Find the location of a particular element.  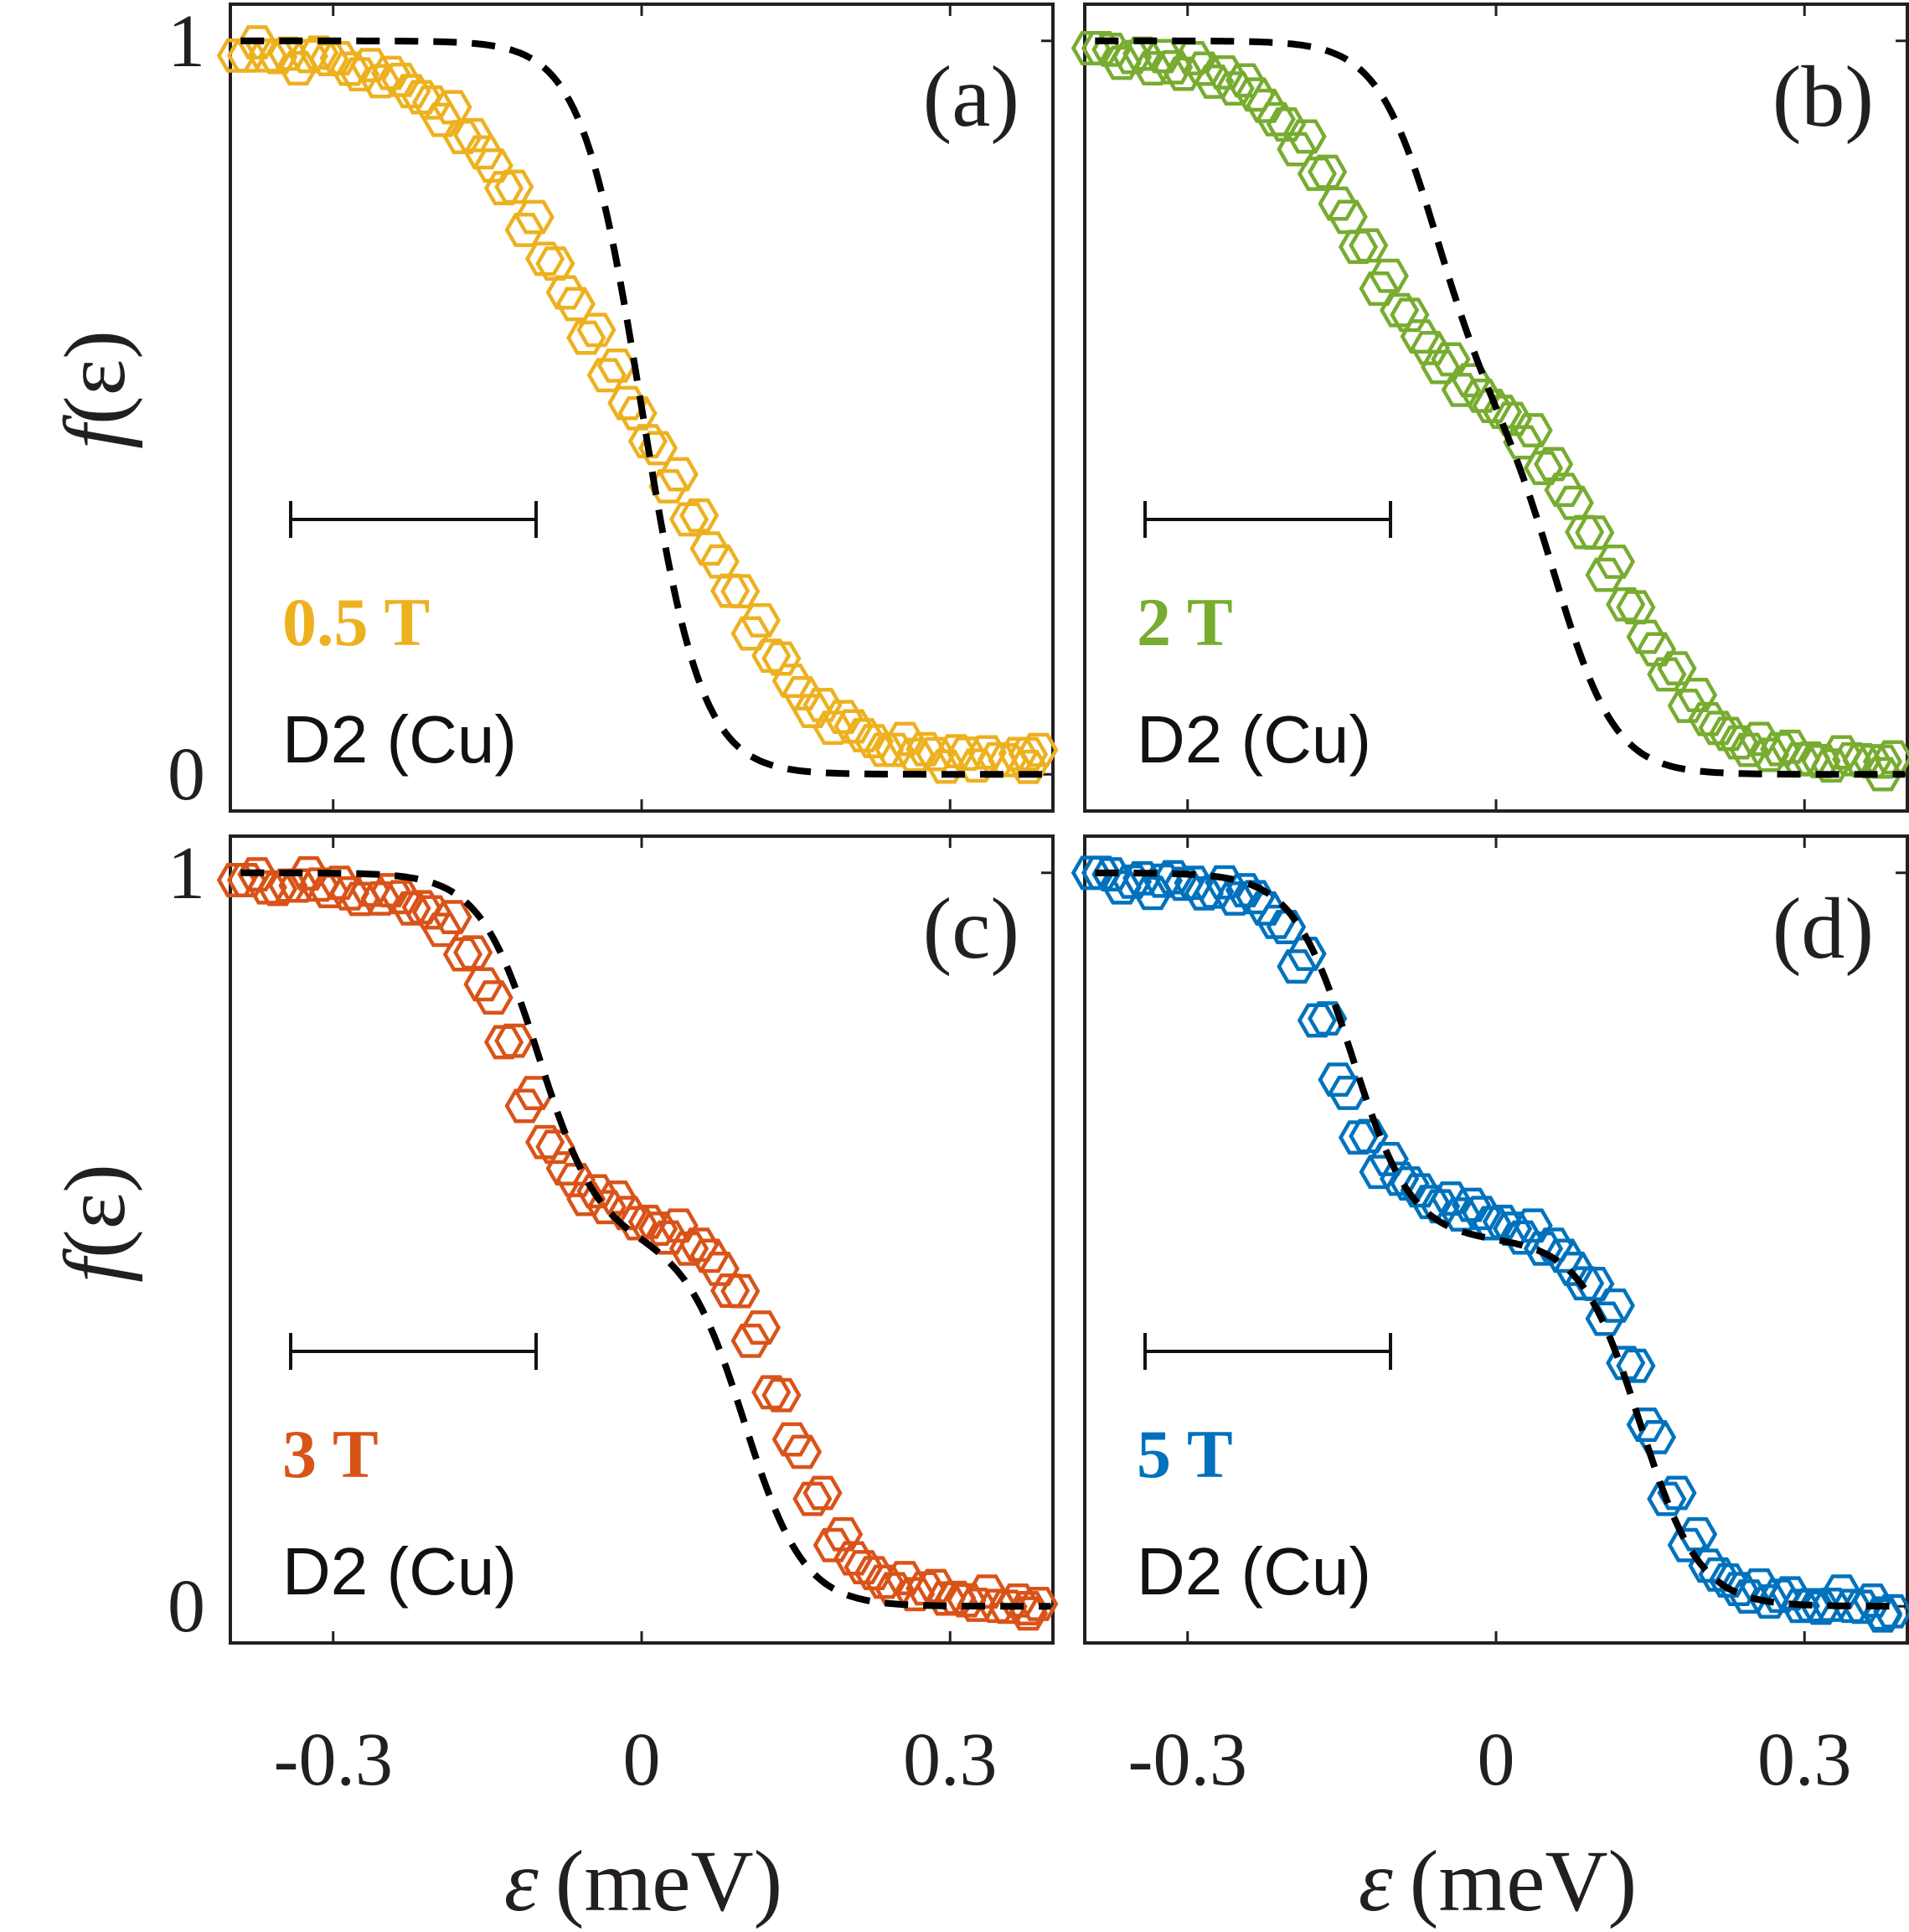

xlabel-unit: (meV) is located at coordinates (1523, 1881).